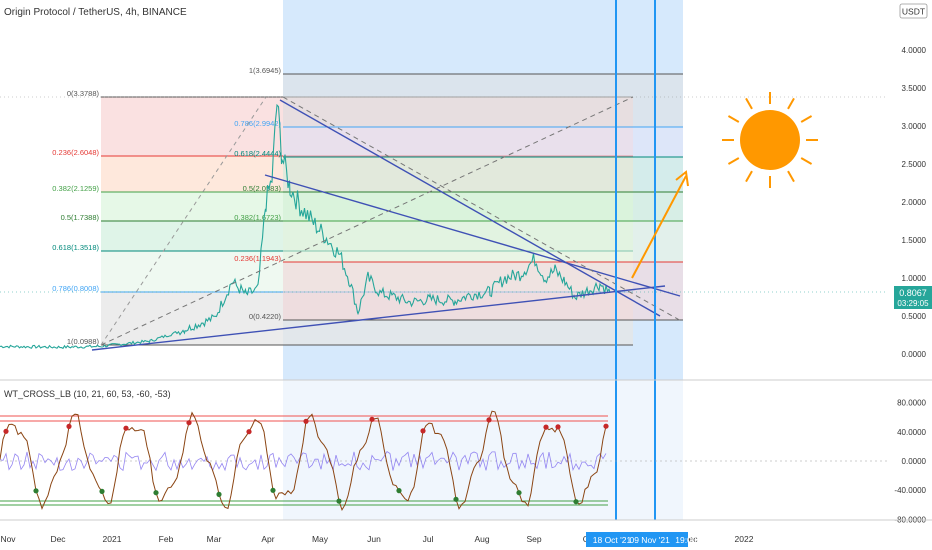 This screenshot has width=932, height=550. I want to click on time-label: 2021, so click(112, 539).